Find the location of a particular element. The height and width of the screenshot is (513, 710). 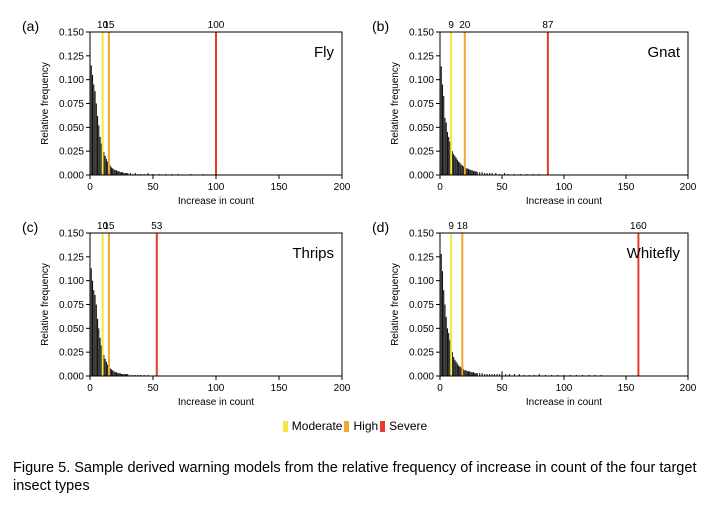

panel-3-threshold-label-severe: 53 is located at coordinates (157, 226).